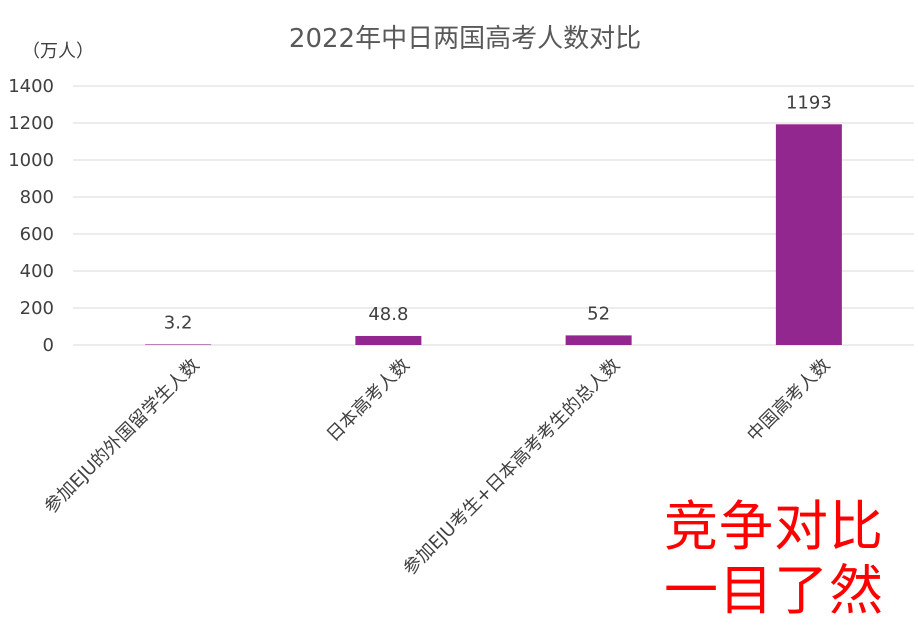 Image resolution: width=918 pixels, height=628 pixels. Describe the element at coordinates (31, 216) in the screenshot. I see `y-axis-ticks: 0 200 400 600 800 1000 1200 1400` at that location.